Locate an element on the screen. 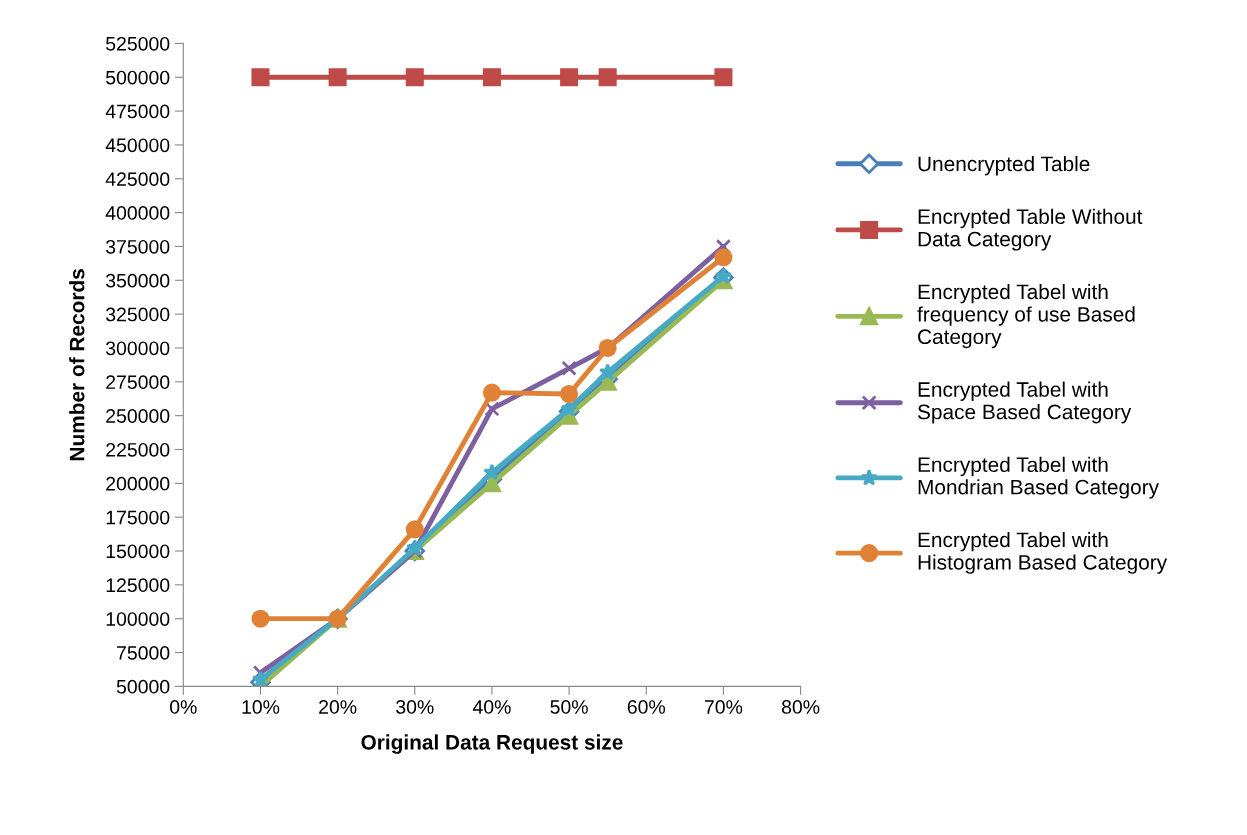 The image size is (1247, 835). y-tick-label: 300000 is located at coordinates (137, 348).